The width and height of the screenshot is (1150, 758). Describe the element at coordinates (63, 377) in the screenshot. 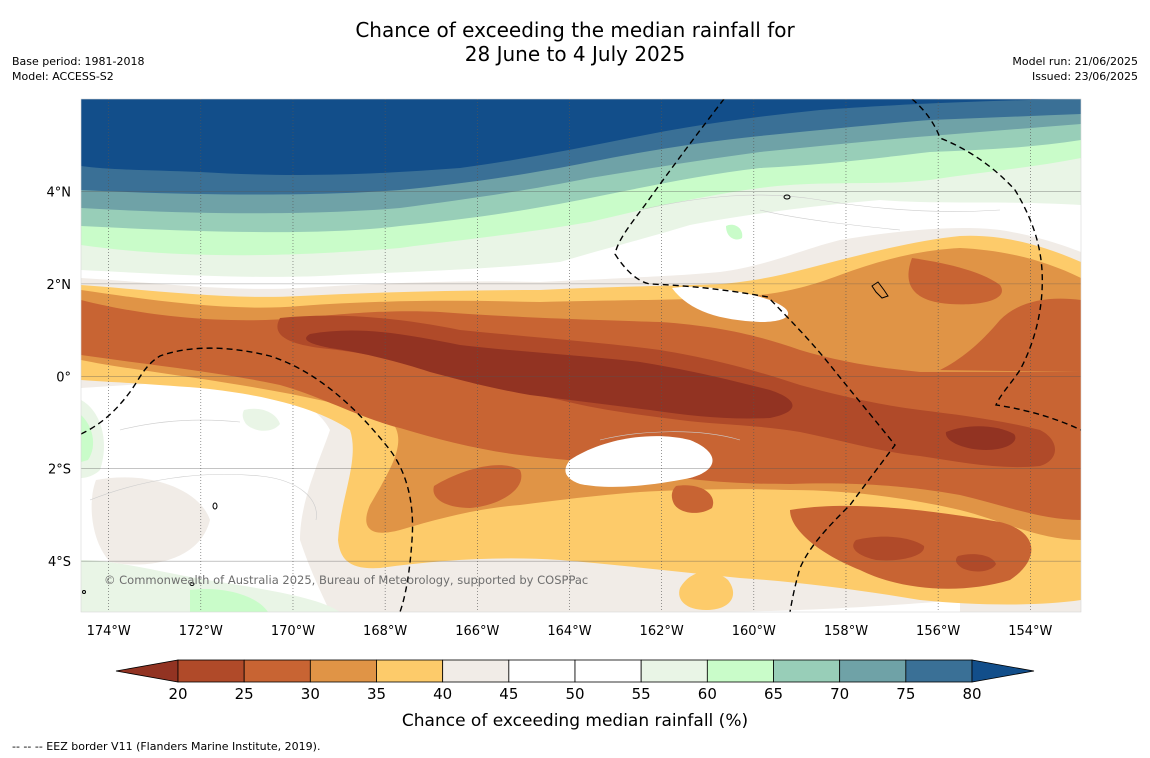

I see `latitude-label: 0°` at that location.